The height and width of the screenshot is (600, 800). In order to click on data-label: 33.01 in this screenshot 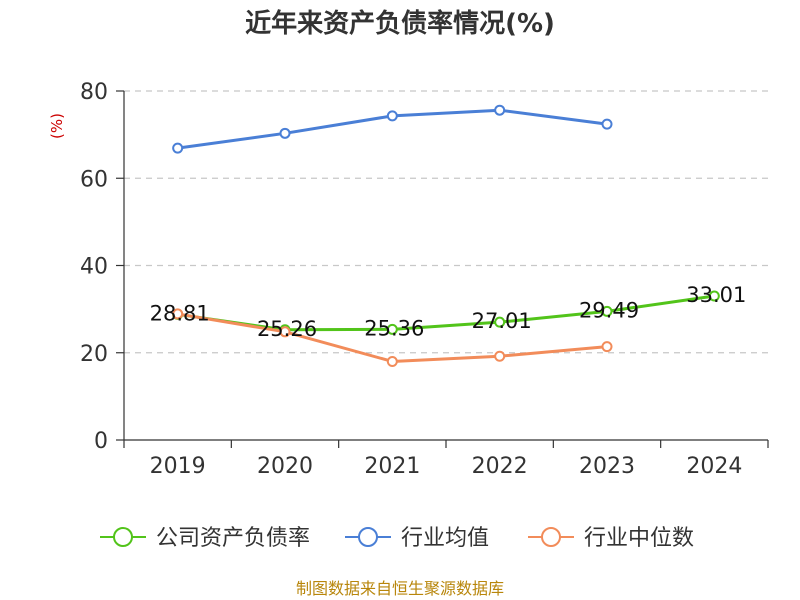, I will do `click(716, 295)`.